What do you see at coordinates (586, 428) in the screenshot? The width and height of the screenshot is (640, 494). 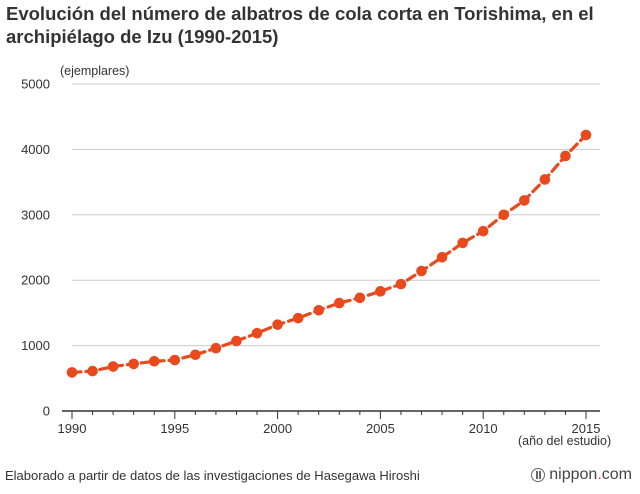 I see `x-tick-label: 2015` at bounding box center [586, 428].